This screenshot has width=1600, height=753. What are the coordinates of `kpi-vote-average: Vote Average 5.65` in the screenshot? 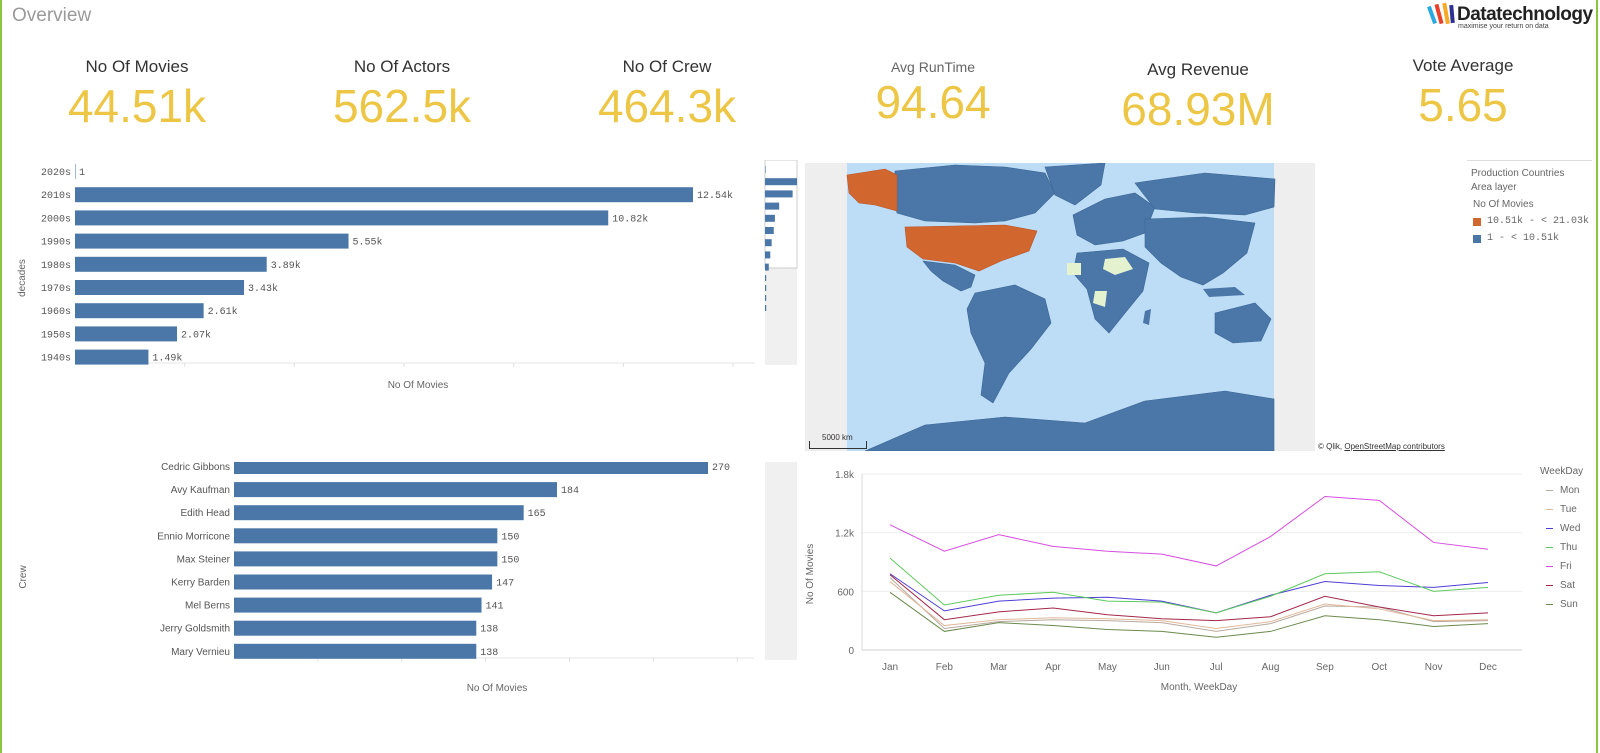 It's located at (1463, 94).